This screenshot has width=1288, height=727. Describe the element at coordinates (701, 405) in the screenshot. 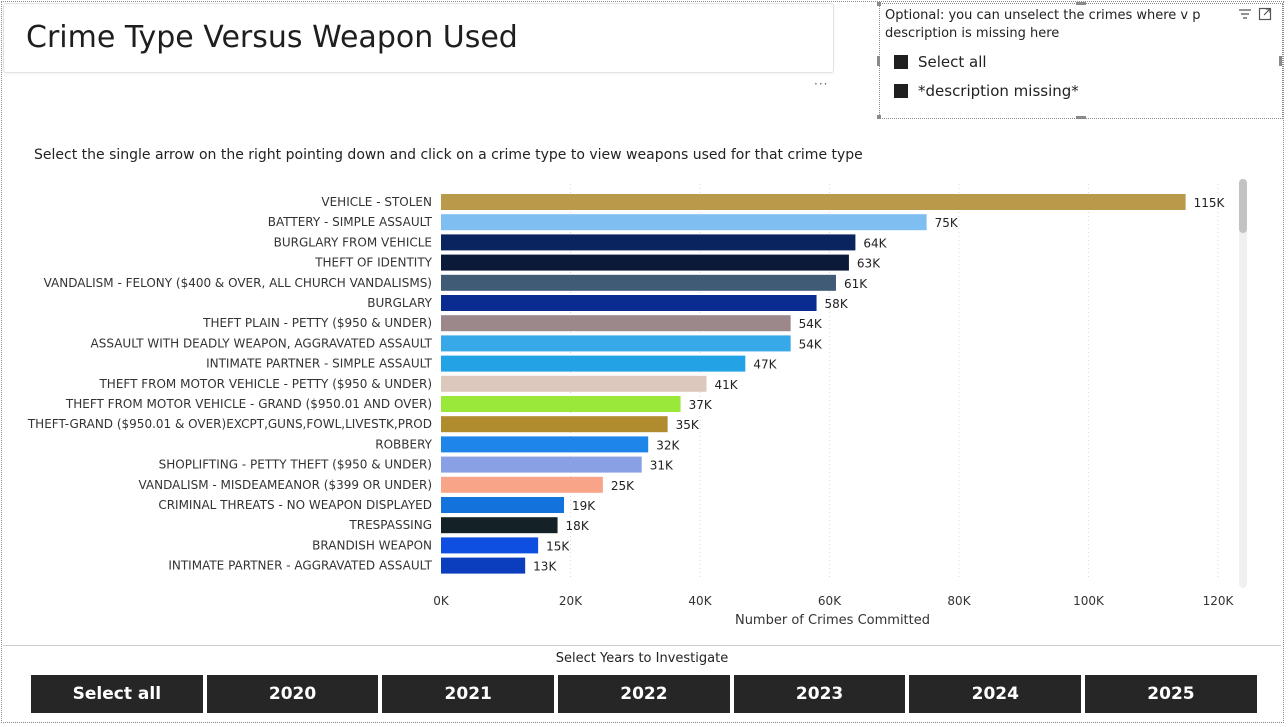

I see `data-label: 37K` at that location.